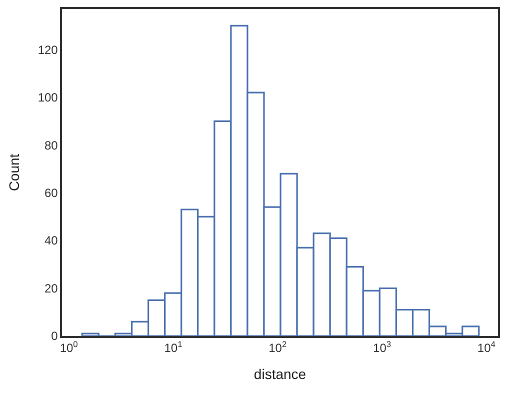 Image resolution: width=507 pixels, height=394 pixels. Describe the element at coordinates (486, 347) in the screenshot. I see `x-tick-label: 10$^{4}$` at that location.